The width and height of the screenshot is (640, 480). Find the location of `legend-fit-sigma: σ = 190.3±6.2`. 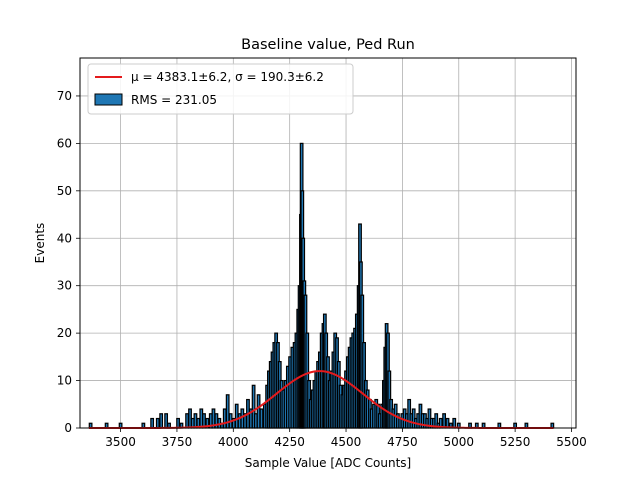

legend-fit-sigma: σ = 190.3±6.2 is located at coordinates (279, 77).